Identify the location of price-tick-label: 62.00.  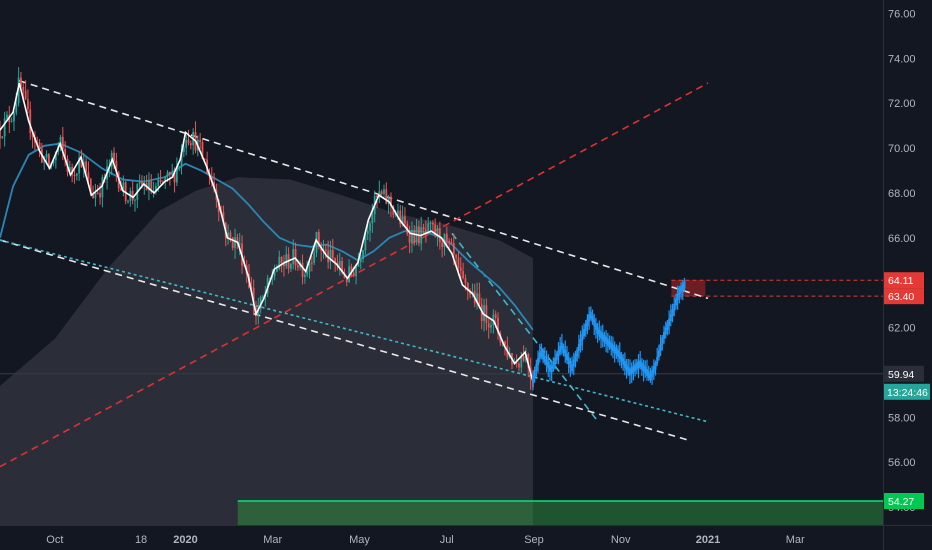
(902, 329).